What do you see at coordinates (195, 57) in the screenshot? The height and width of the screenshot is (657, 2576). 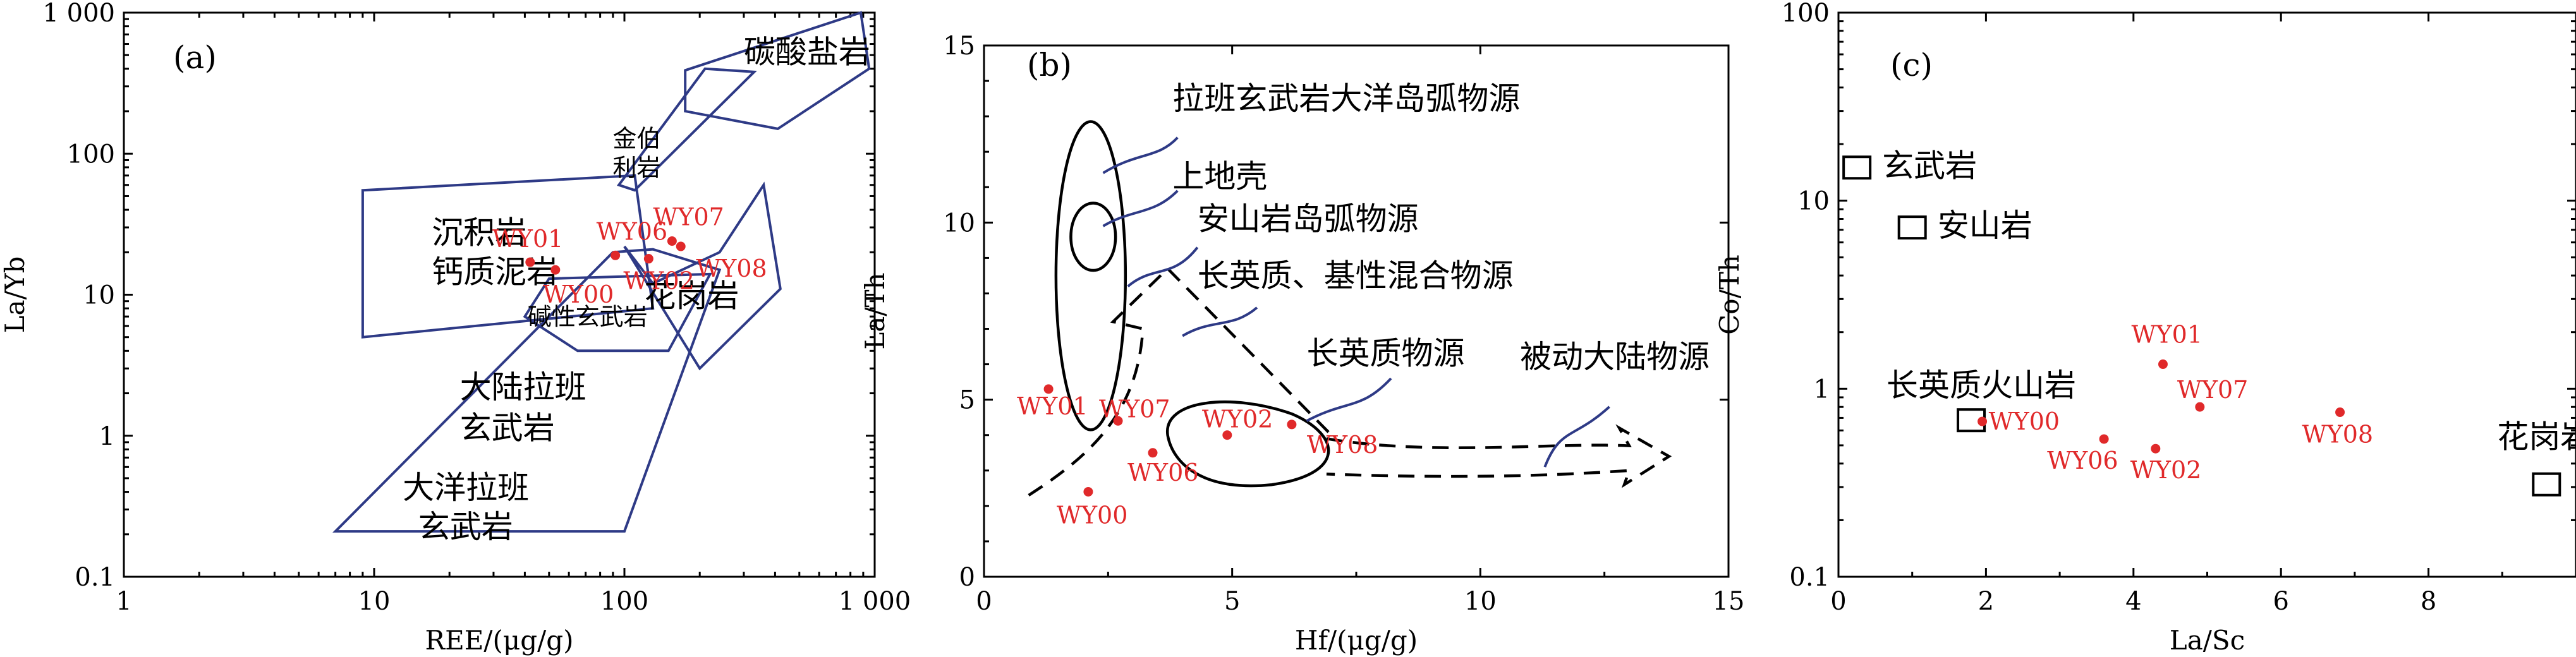 I see `panel-label: (a)` at bounding box center [195, 57].